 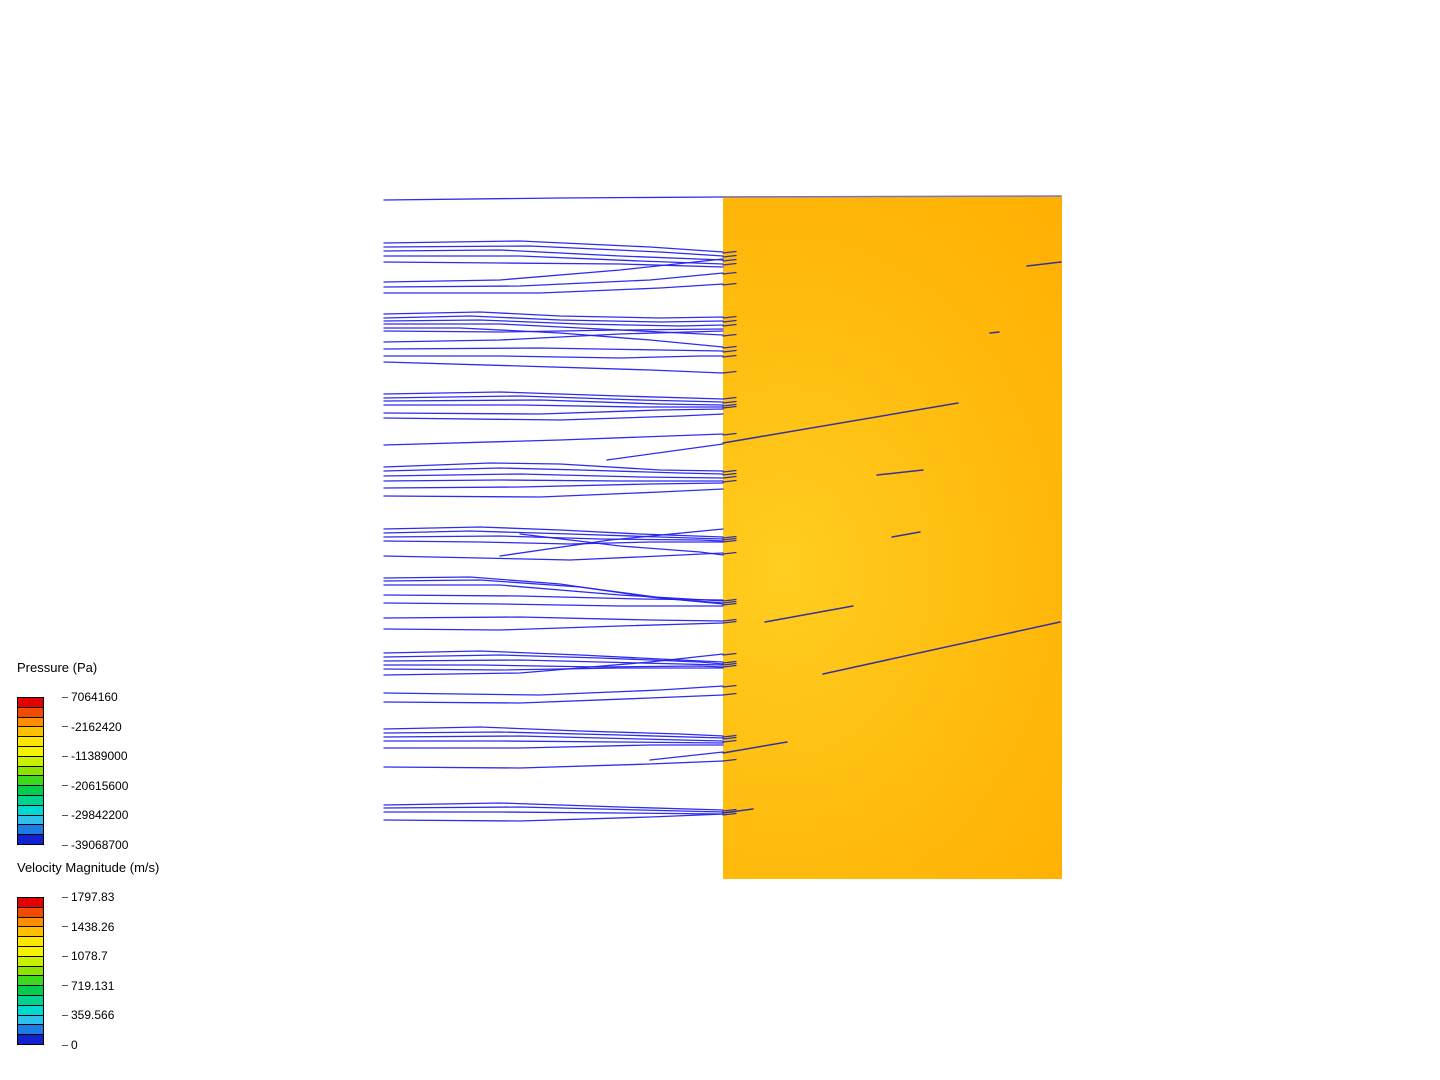 I want to click on legend-label: -29842200, so click(x=100, y=815).